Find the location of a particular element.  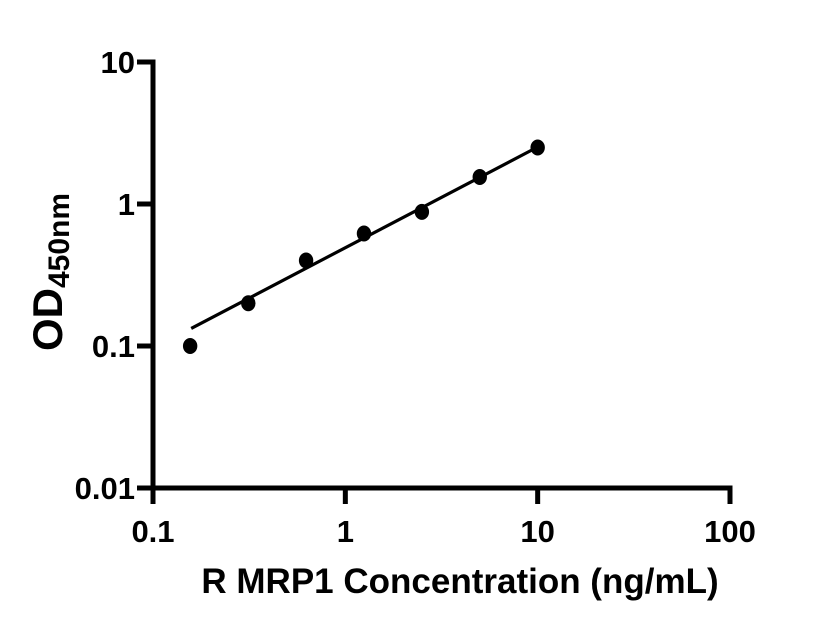

y-tick-label: 10 is located at coordinates (118, 62).